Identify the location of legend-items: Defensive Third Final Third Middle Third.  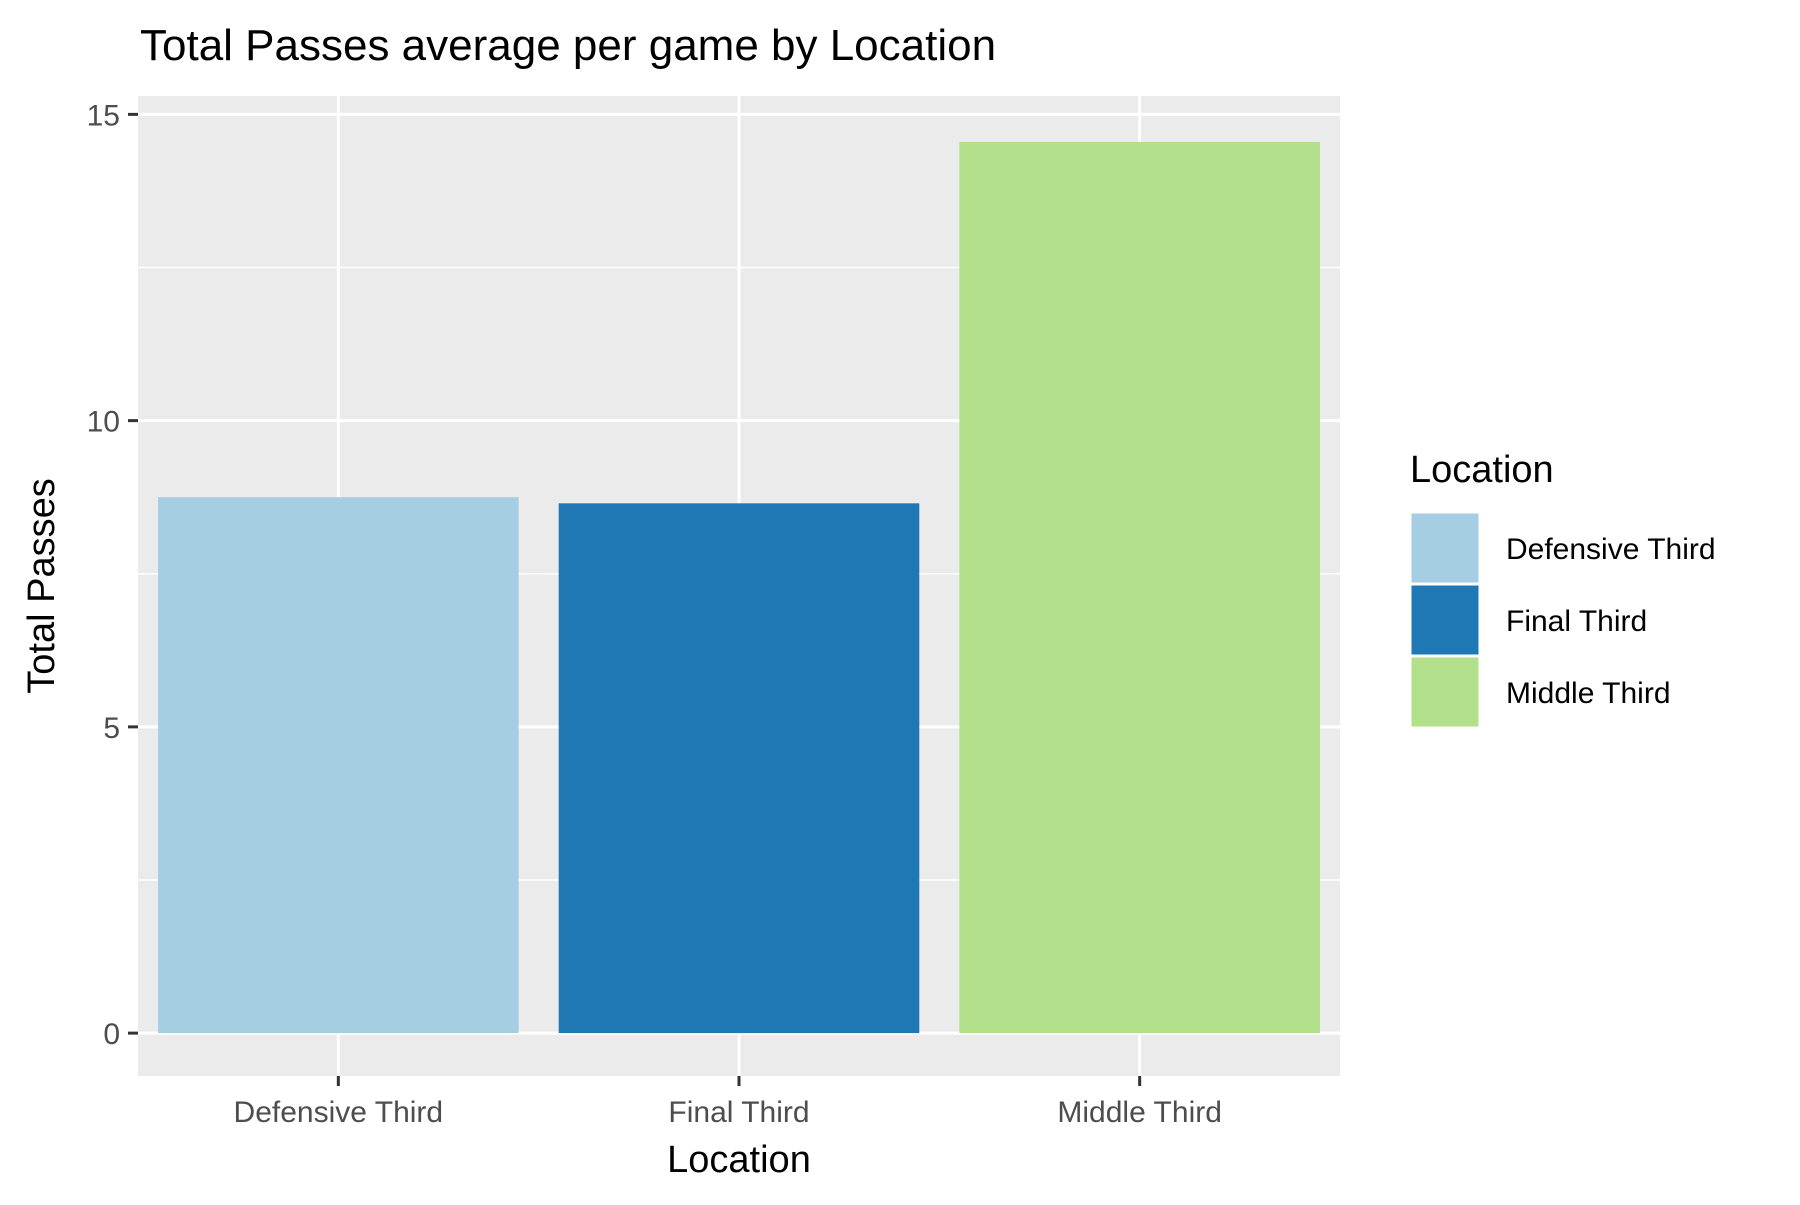
(1562, 620).